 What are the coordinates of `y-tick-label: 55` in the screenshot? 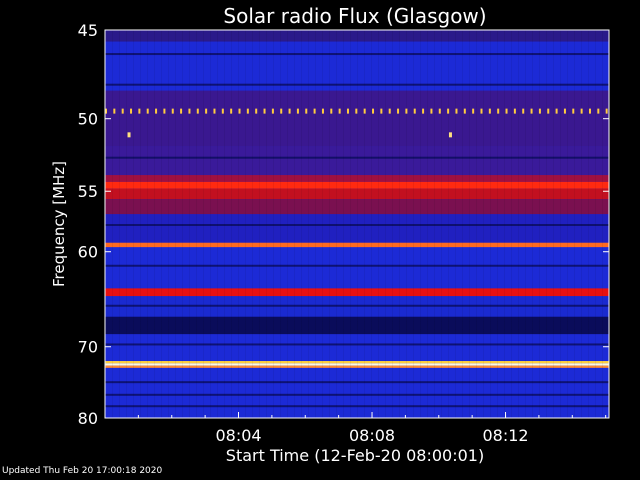 It's located at (88, 191).